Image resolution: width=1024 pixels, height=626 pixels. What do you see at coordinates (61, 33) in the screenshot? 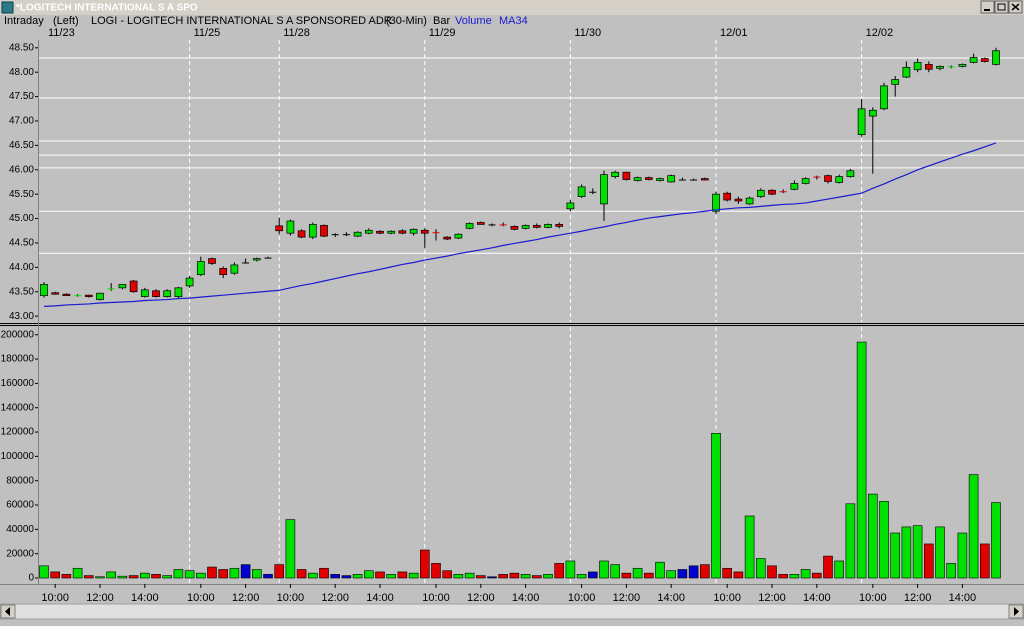
I see `date-label: 11/23` at bounding box center [61, 33].